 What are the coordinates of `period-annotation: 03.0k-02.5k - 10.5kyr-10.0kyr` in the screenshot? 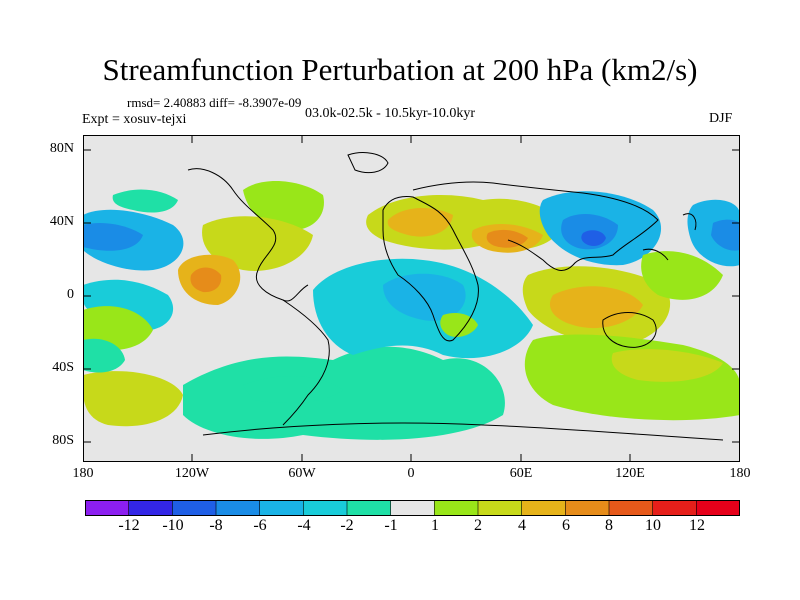 It's located at (390, 113).